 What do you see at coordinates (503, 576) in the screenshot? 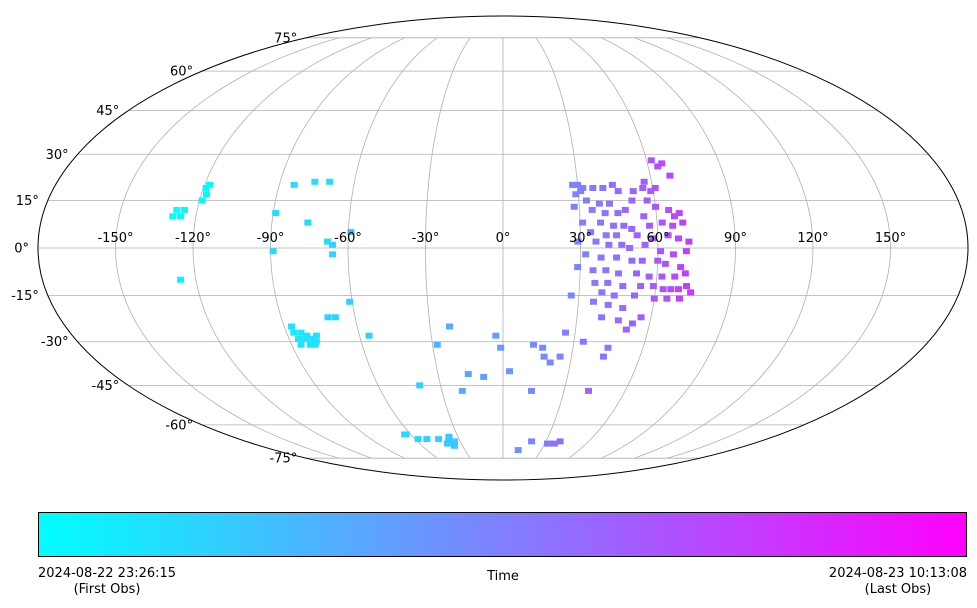
I see `colorbar-title: Time` at bounding box center [503, 576].